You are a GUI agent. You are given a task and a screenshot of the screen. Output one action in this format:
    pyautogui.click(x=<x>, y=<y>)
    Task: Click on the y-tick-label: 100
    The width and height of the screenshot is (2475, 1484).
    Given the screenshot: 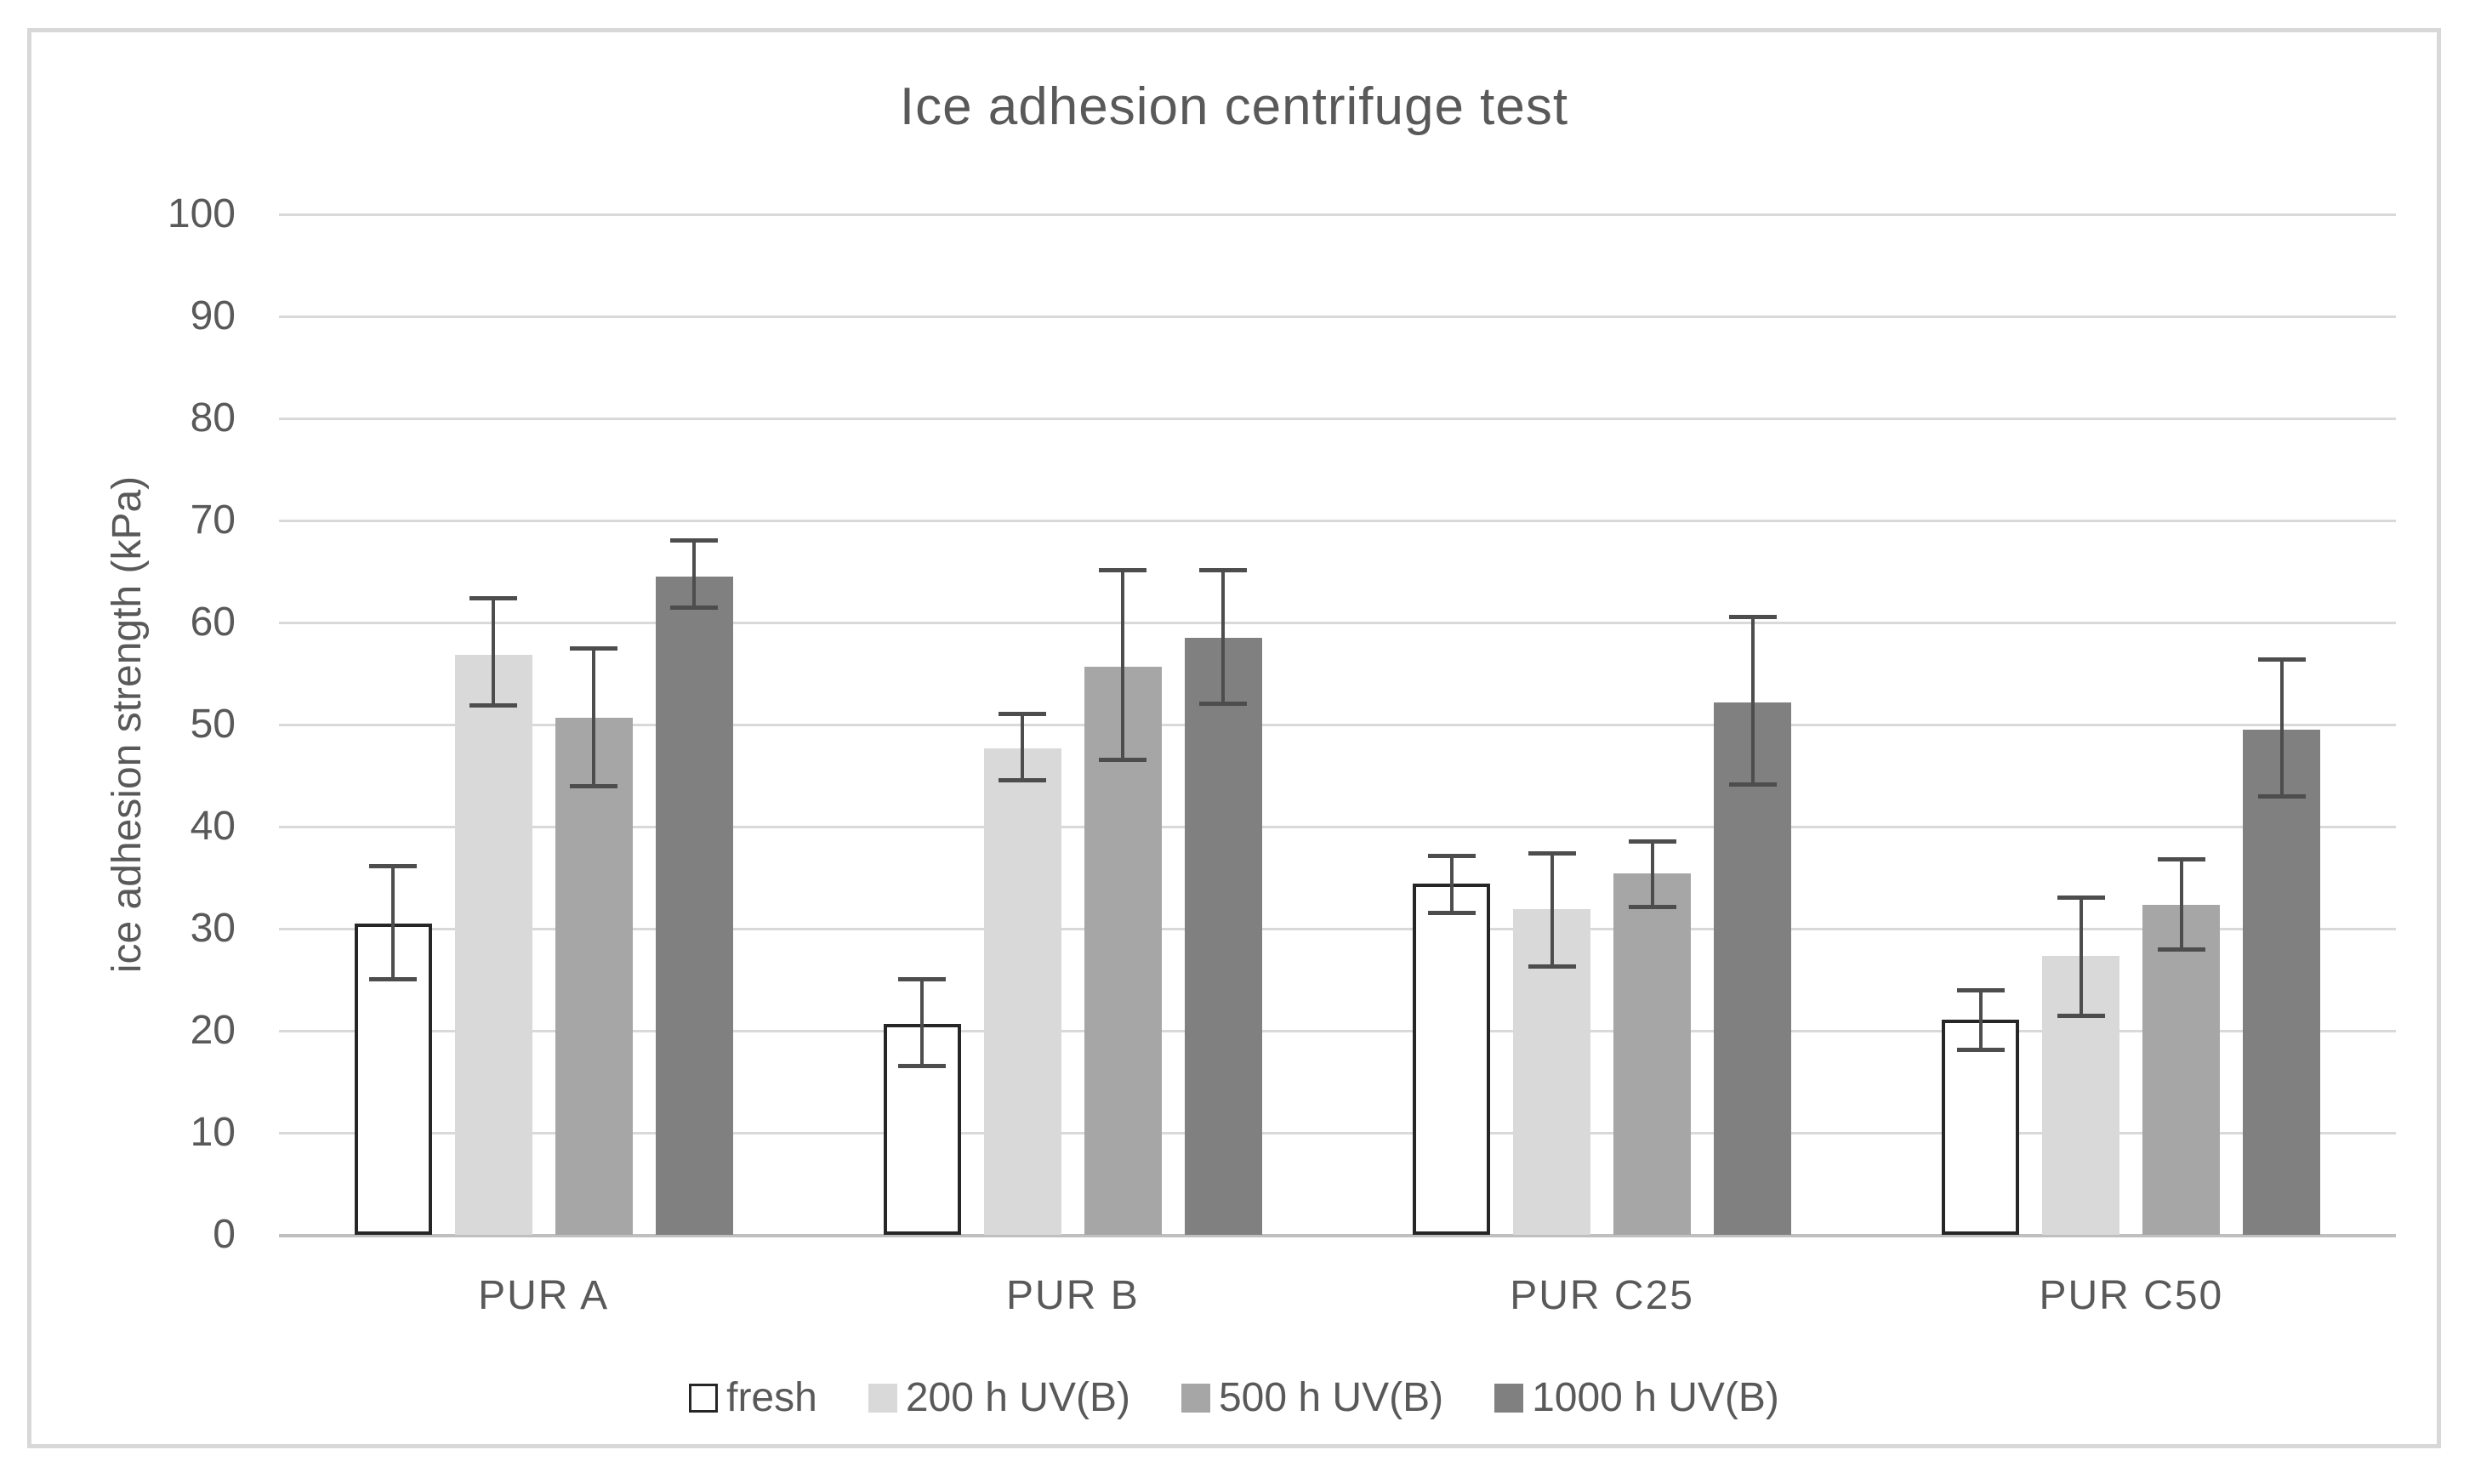 What is the action you would take?
    pyautogui.click(x=201, y=214)
    